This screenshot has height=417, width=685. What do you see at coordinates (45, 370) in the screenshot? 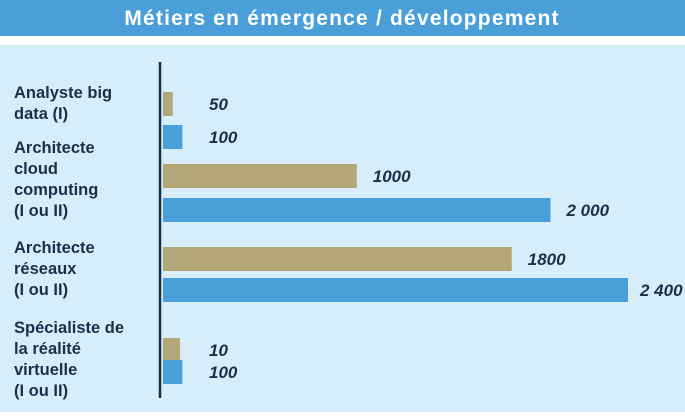
I see `category-label: virtuelle` at bounding box center [45, 370].